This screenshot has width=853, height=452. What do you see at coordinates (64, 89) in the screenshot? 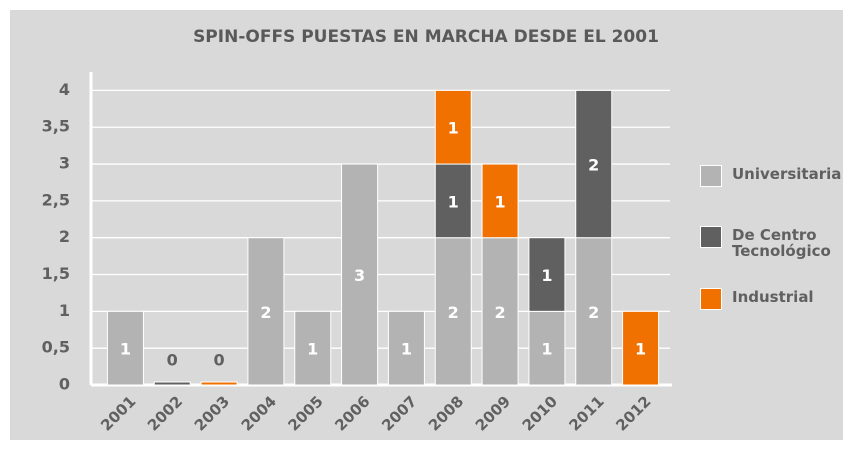
I see `y-tick-label: 4` at bounding box center [64, 89].